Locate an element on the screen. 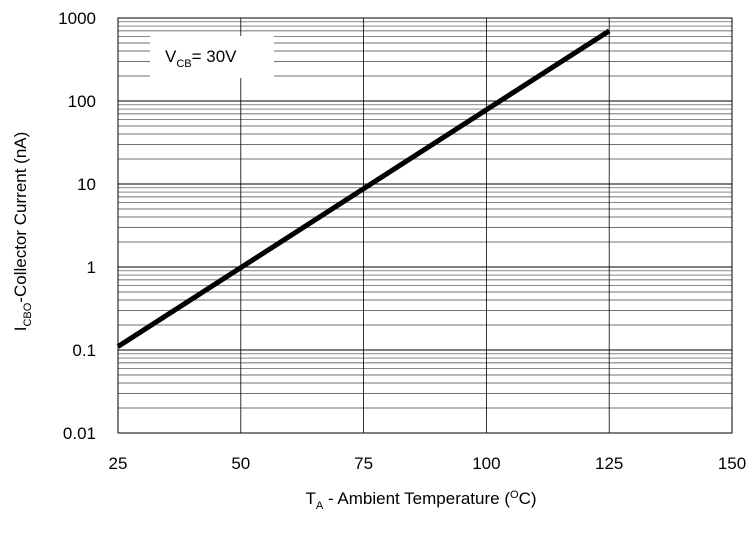  y-tick-label: 10 is located at coordinates (86, 184).